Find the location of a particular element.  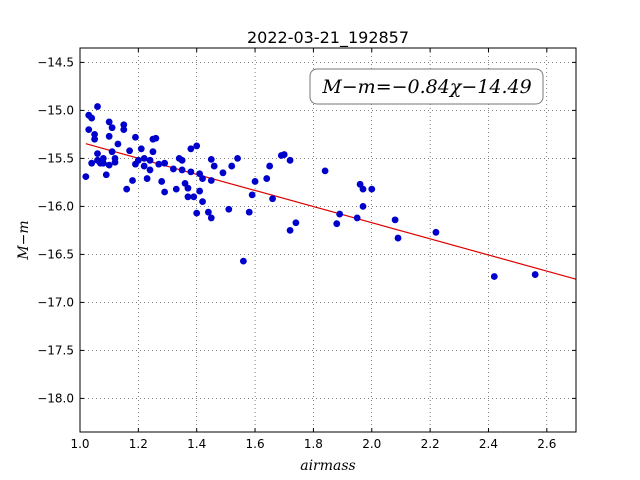

annotation-box is located at coordinates (426, 86).